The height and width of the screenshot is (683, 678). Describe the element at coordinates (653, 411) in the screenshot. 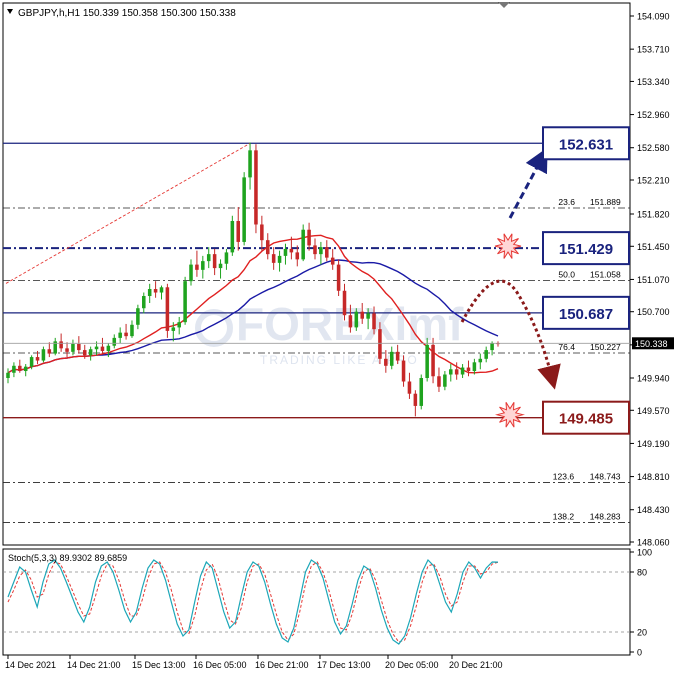

I see `price-tick-label: 149.570` at that location.